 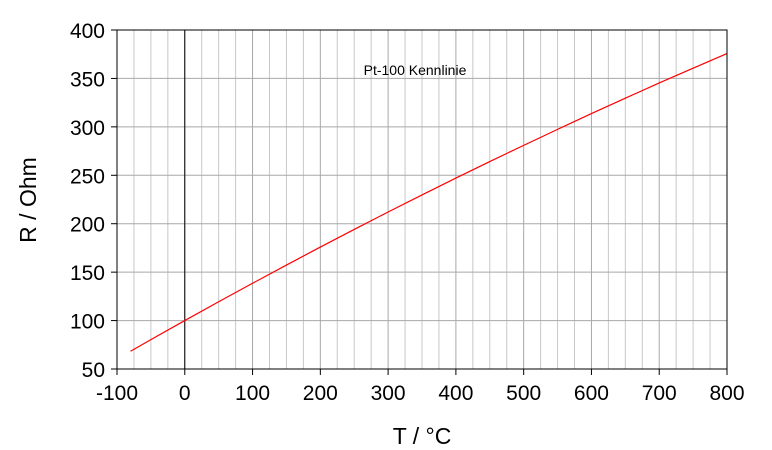 What do you see at coordinates (28, 200) in the screenshot?
I see `y-axis-title: R / Ohm` at bounding box center [28, 200].